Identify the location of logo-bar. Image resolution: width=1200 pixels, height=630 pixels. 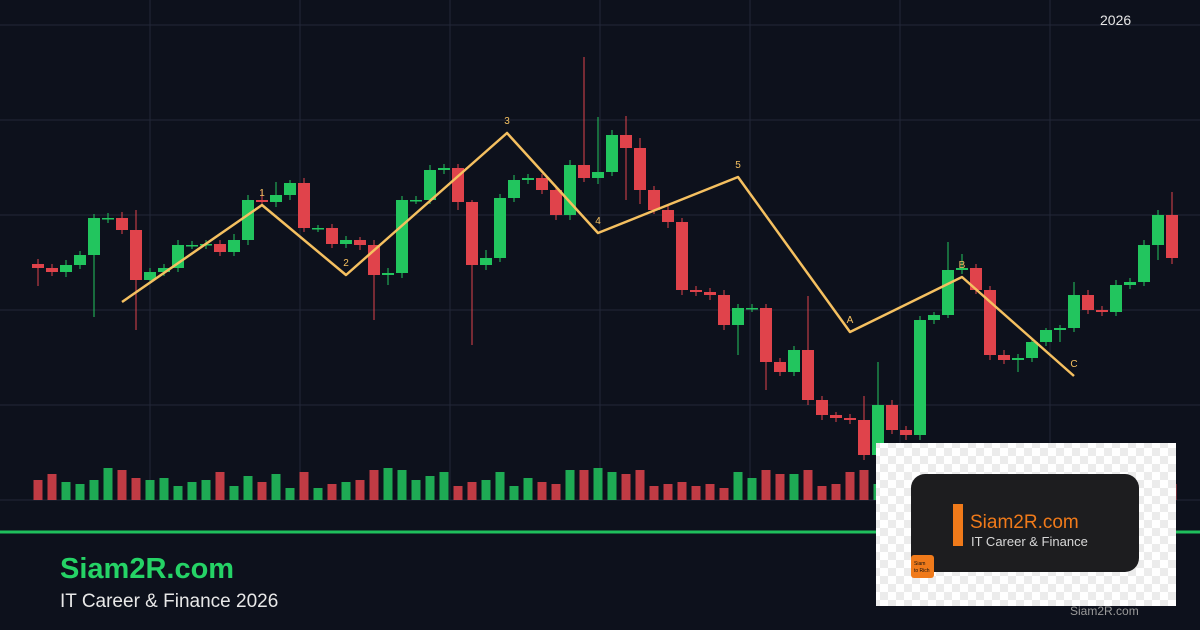
(958, 525).